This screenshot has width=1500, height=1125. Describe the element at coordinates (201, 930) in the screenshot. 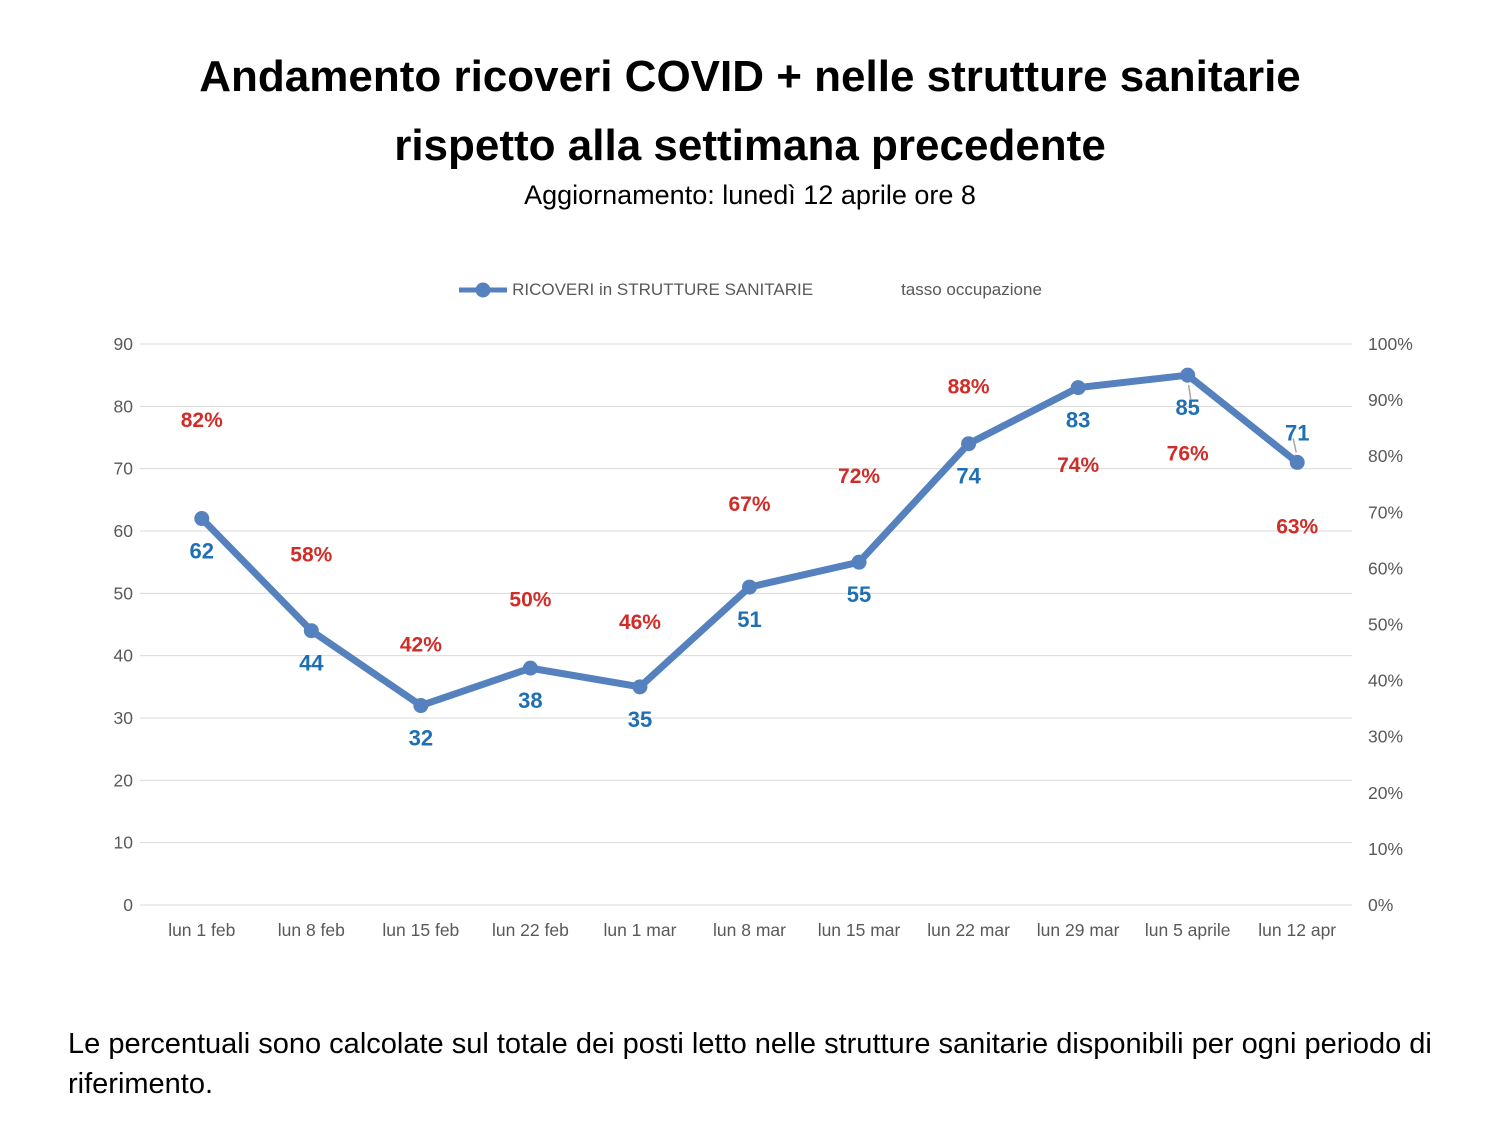

I see `x-axis-tick-label: lun 1 feb` at that location.